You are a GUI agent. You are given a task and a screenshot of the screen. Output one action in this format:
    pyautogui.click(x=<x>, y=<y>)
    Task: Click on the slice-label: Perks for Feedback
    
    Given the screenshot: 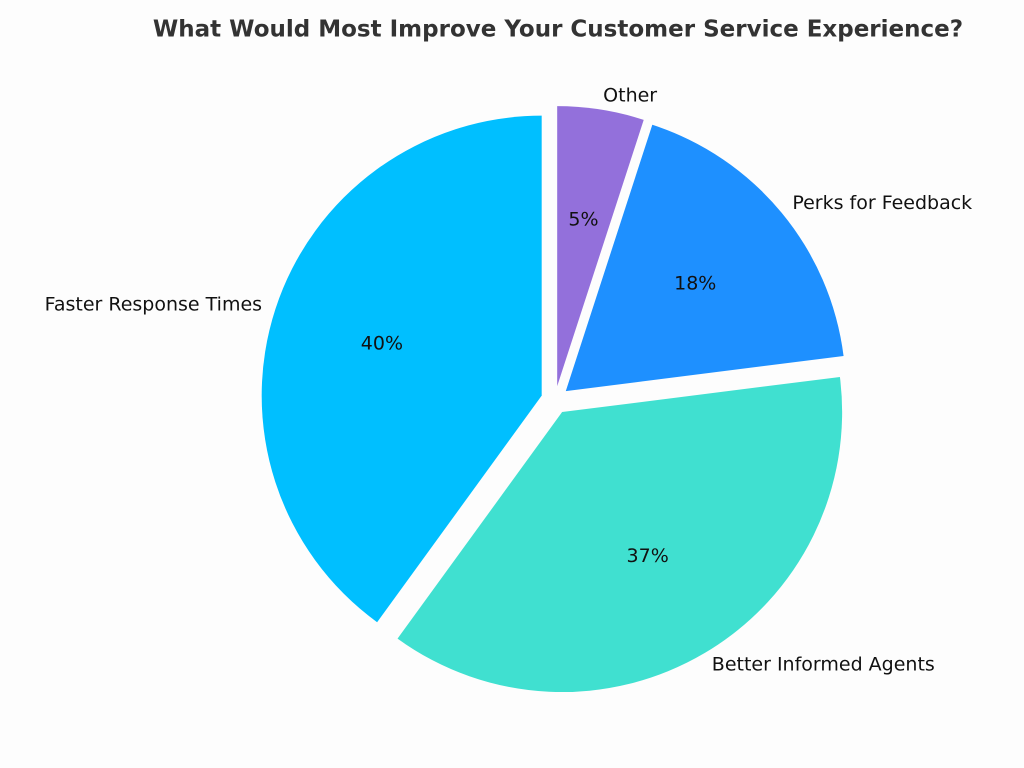 What is the action you would take?
    pyautogui.click(x=882, y=203)
    